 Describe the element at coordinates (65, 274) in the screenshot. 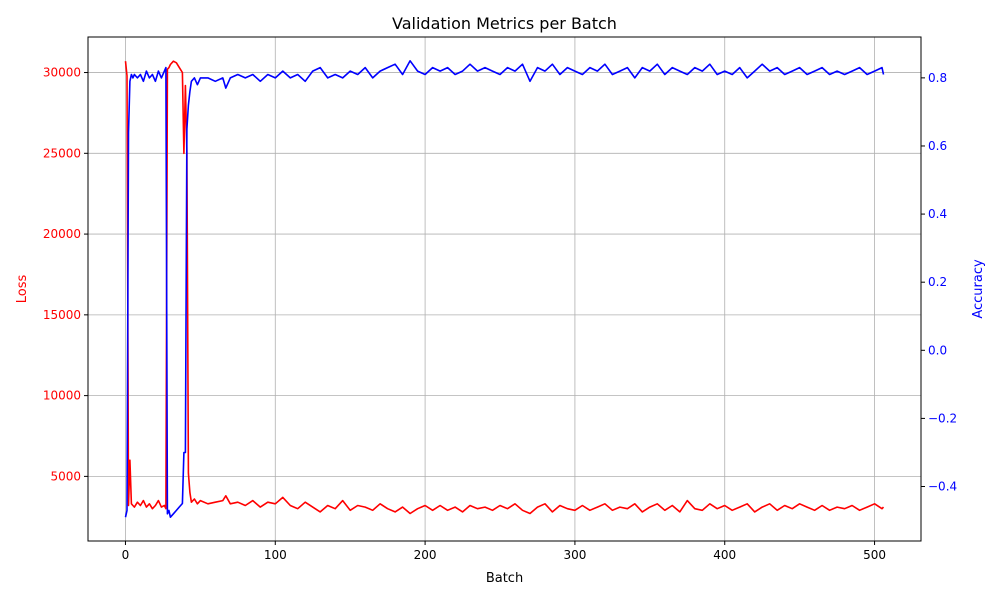

I see `left-axis: 5000 10000 15000 20000 25000 30000` at that location.